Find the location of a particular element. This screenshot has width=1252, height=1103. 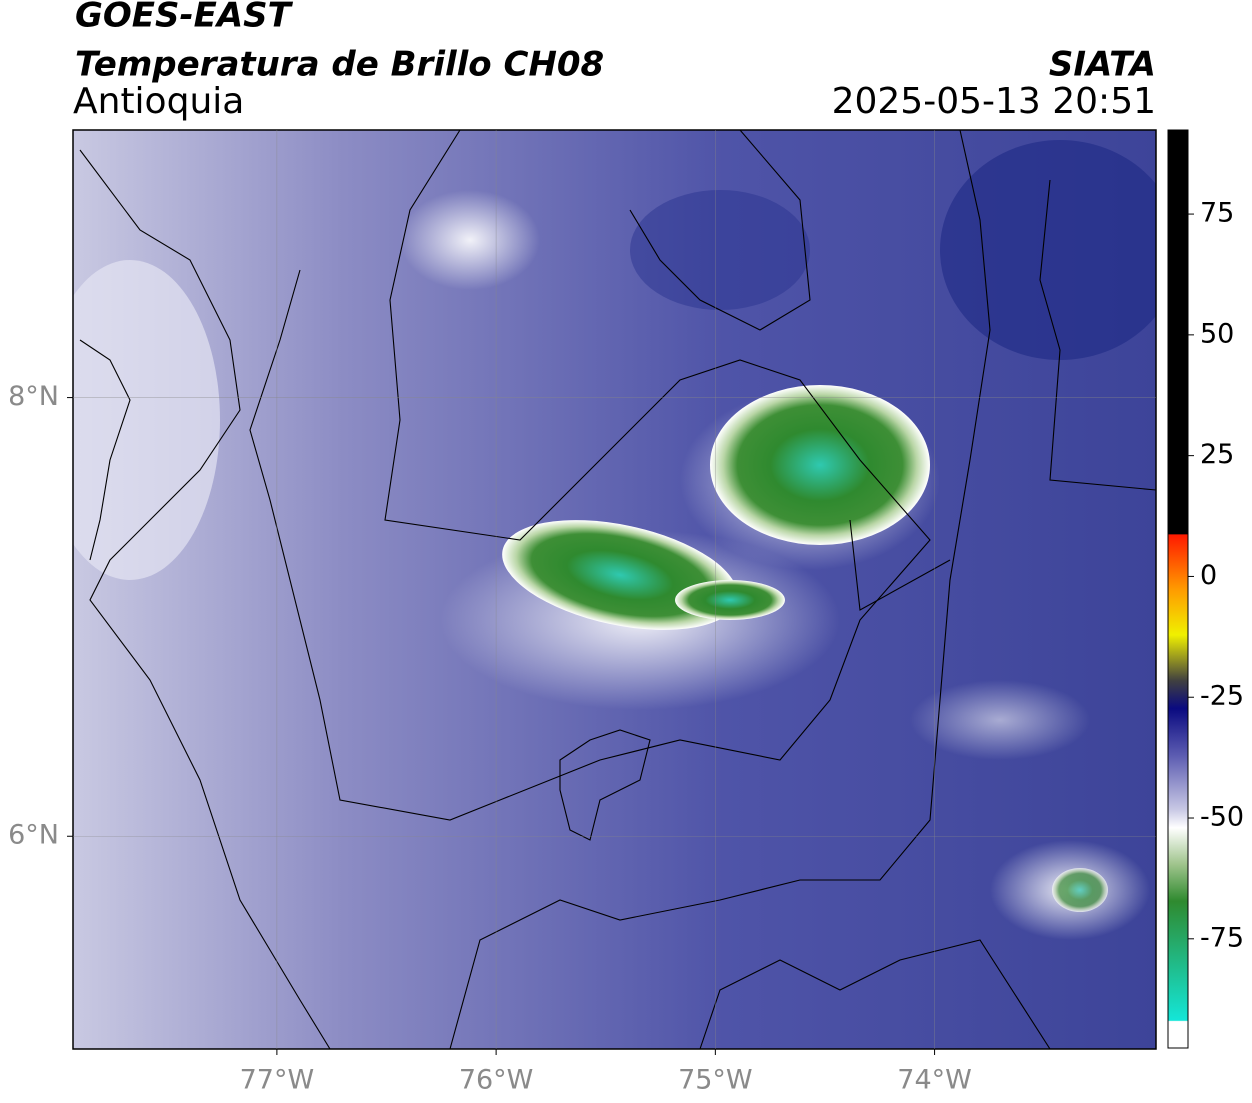

colorbar-tick-label: -75 is located at coordinates (1222, 937).